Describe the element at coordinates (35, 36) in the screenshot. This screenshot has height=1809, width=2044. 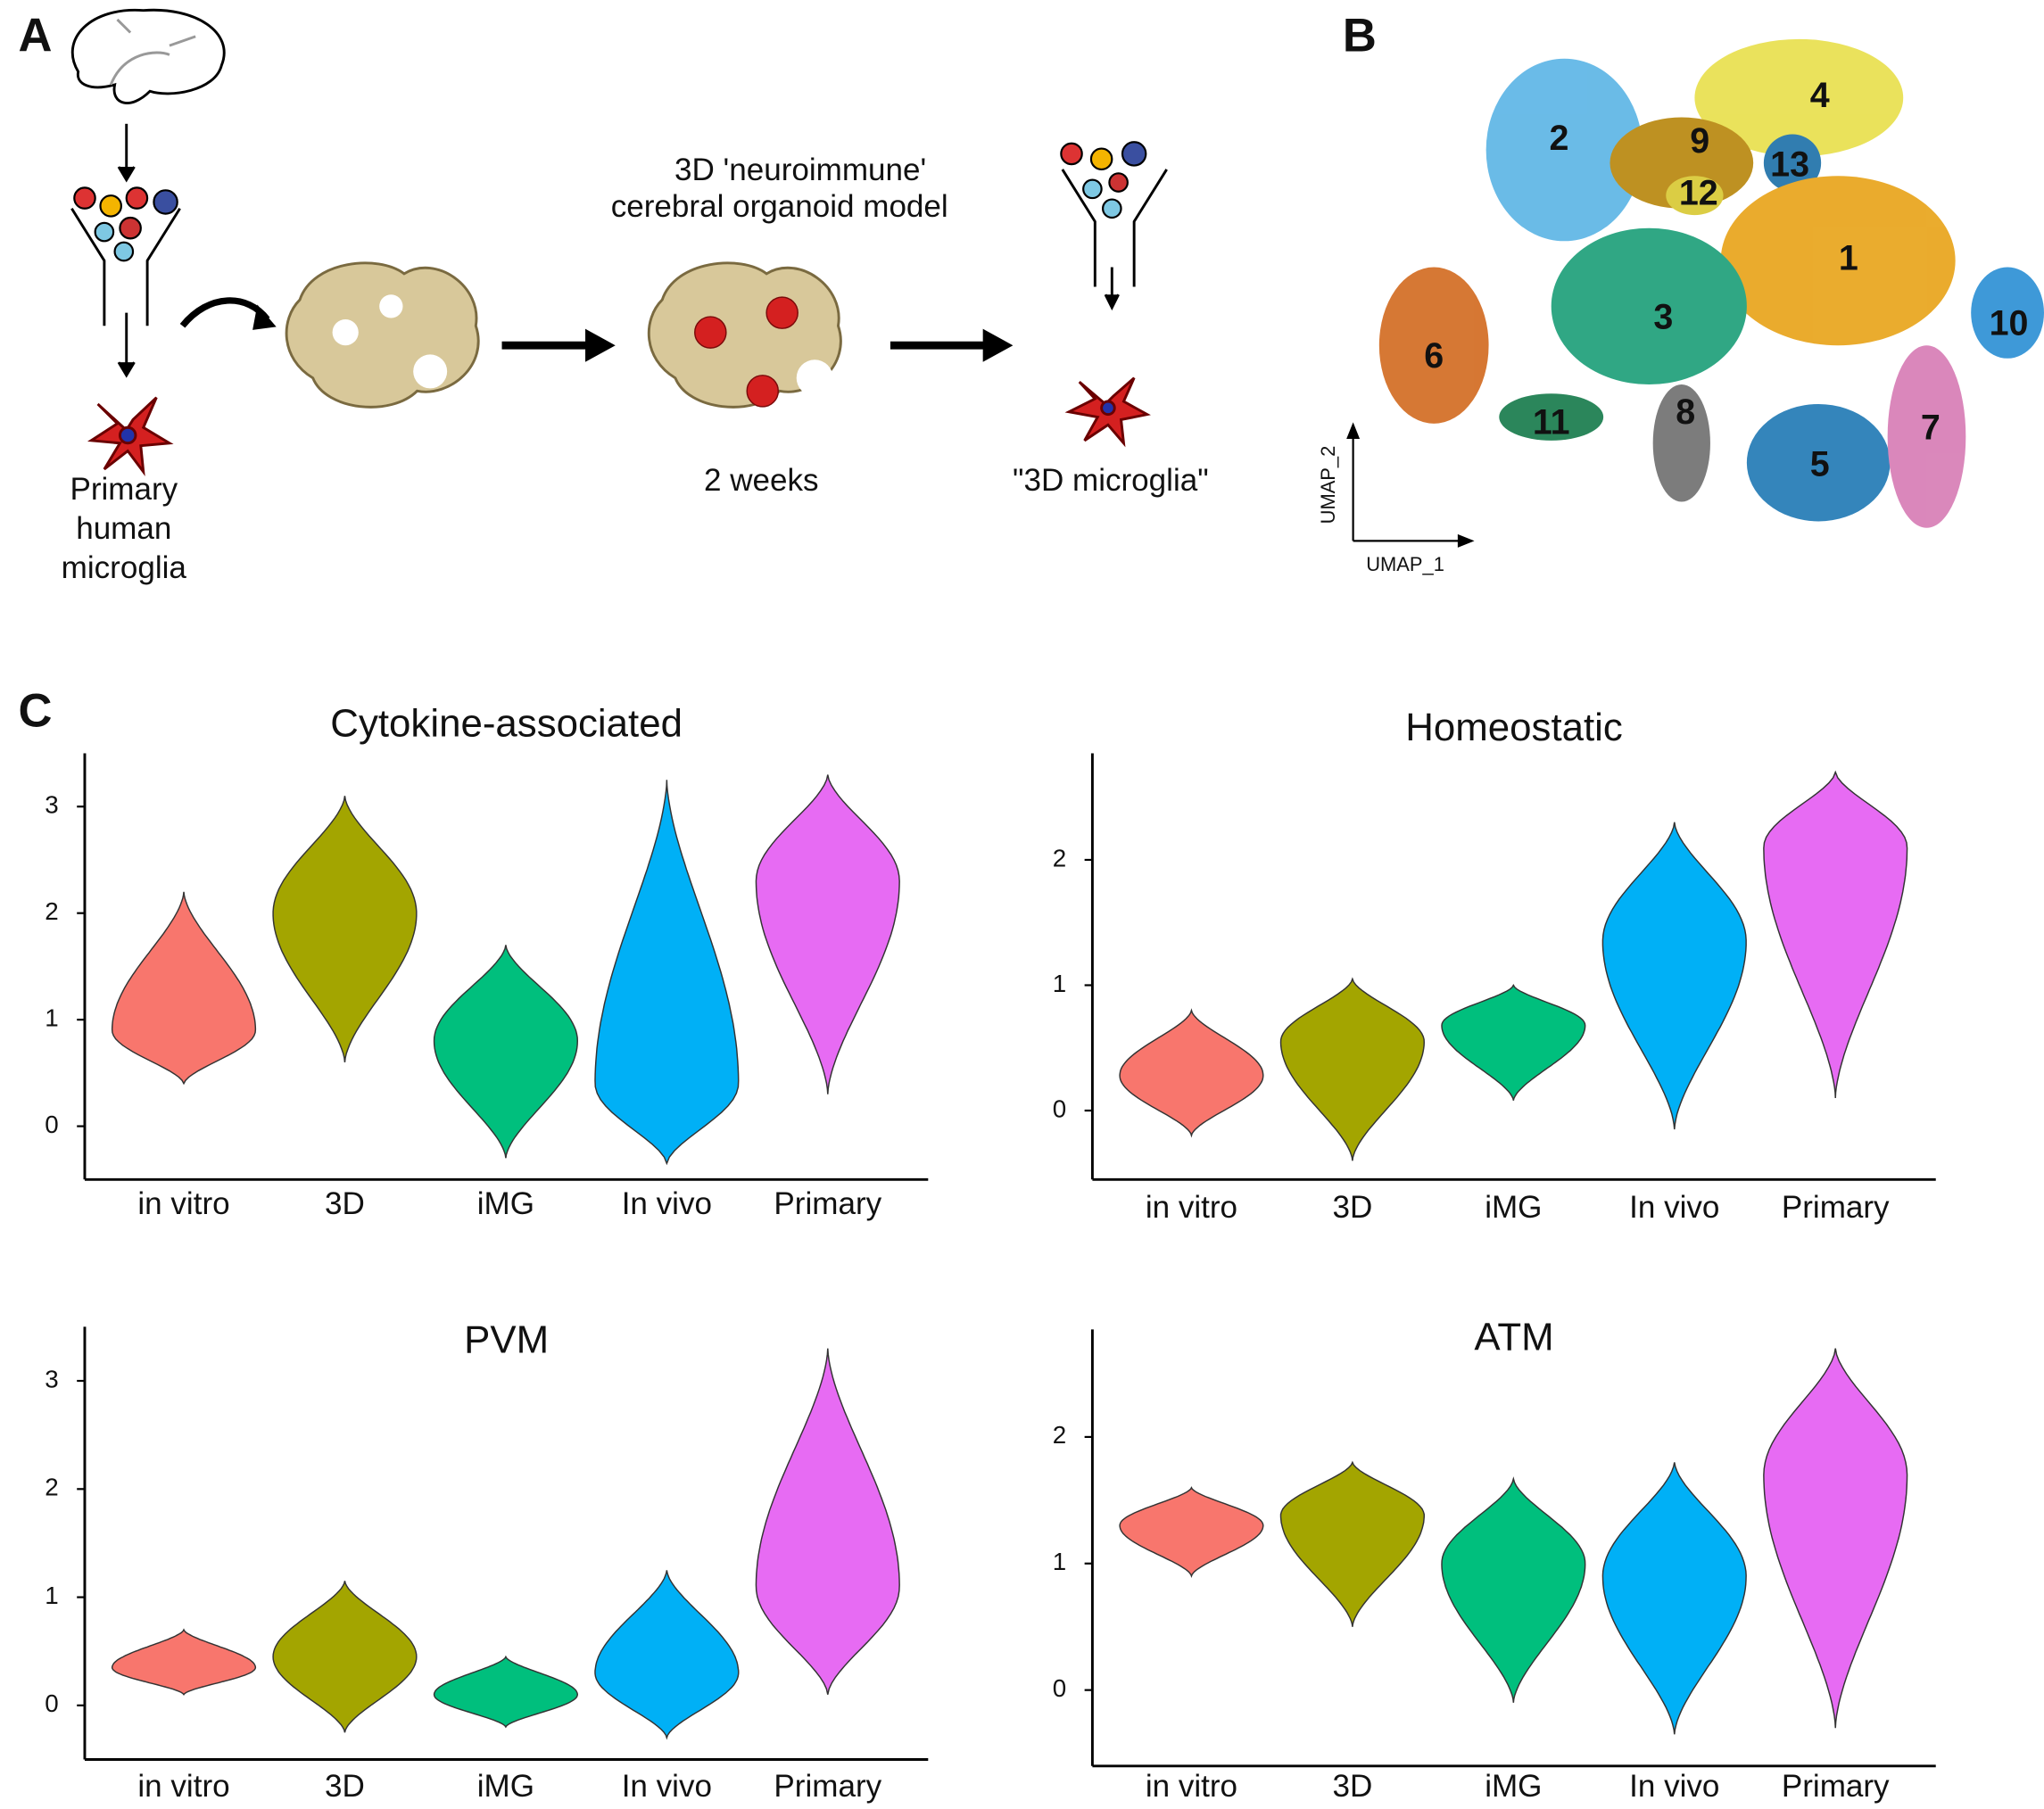
I see `panel-label: A` at that location.